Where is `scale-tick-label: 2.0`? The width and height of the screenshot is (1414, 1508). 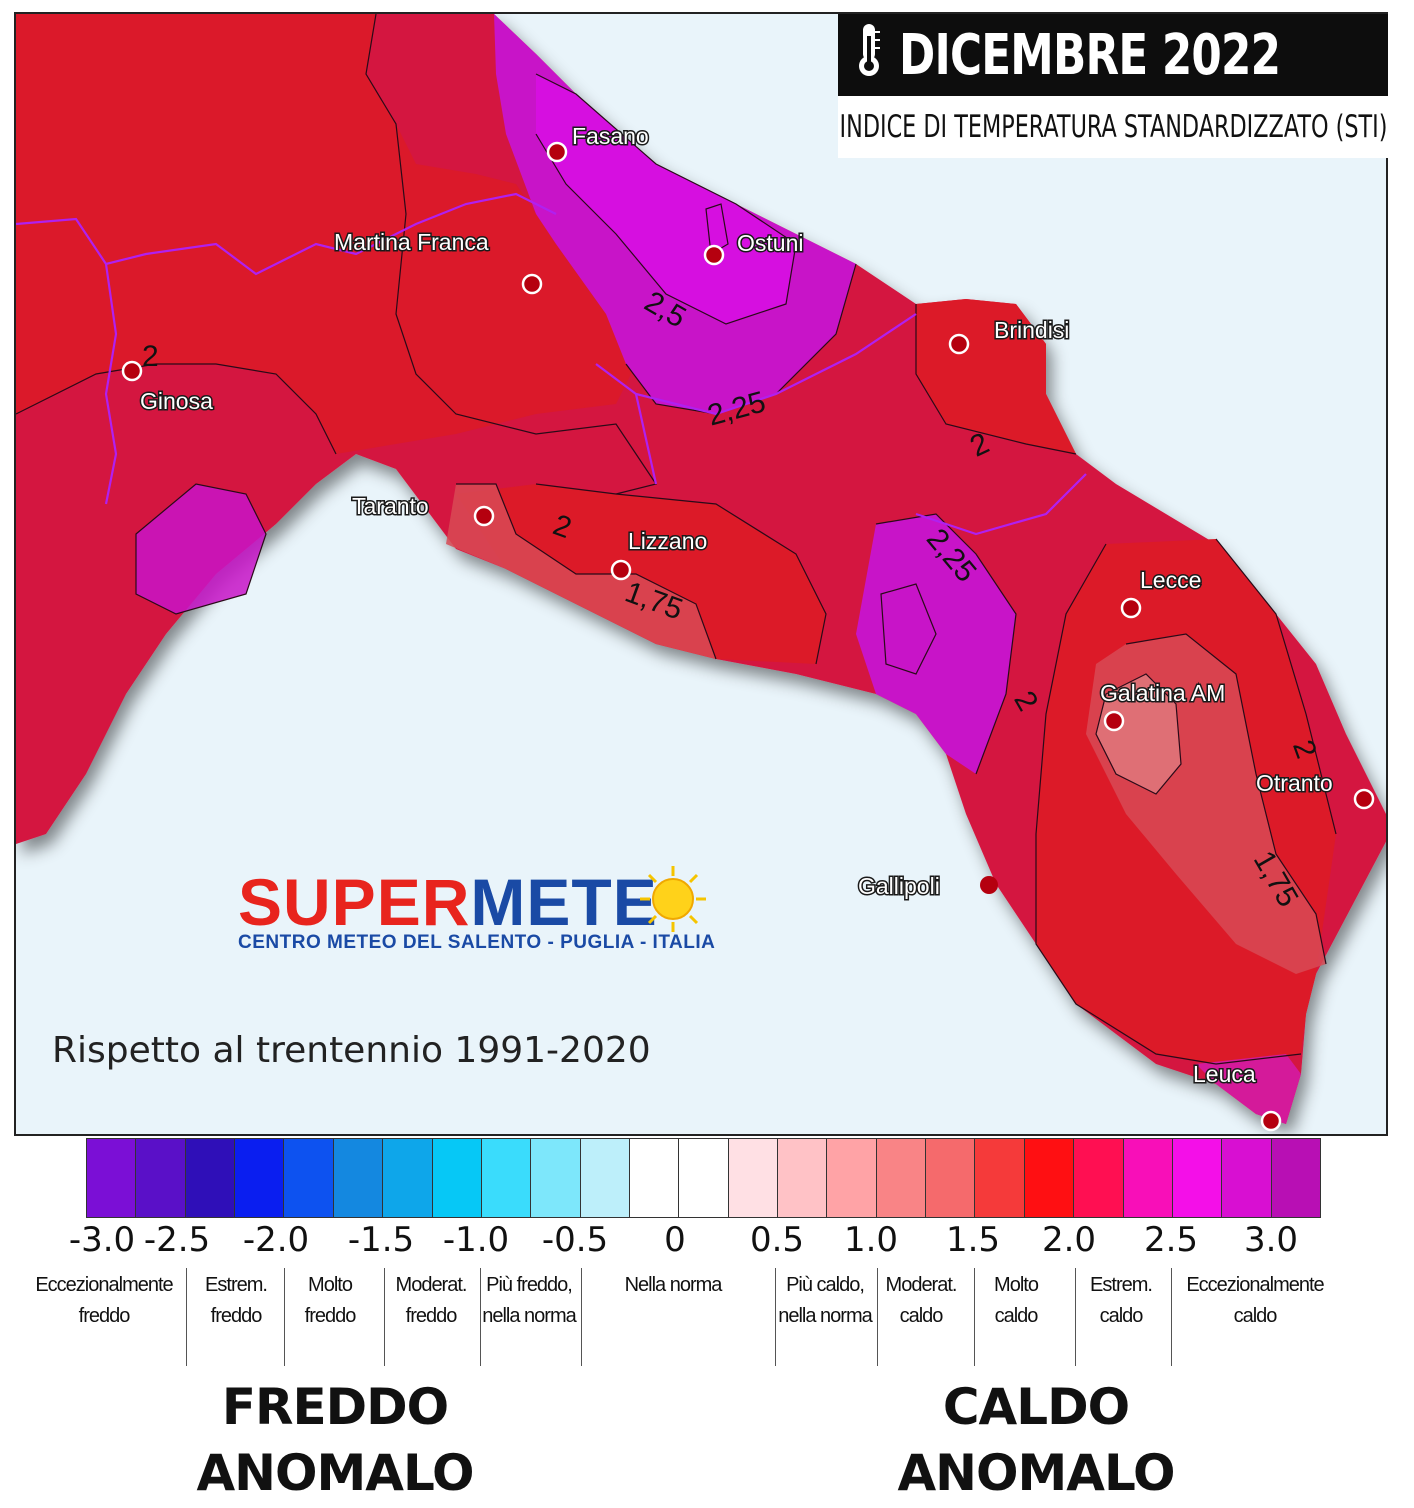 scale-tick-label: 2.0 is located at coordinates (1069, 1240).